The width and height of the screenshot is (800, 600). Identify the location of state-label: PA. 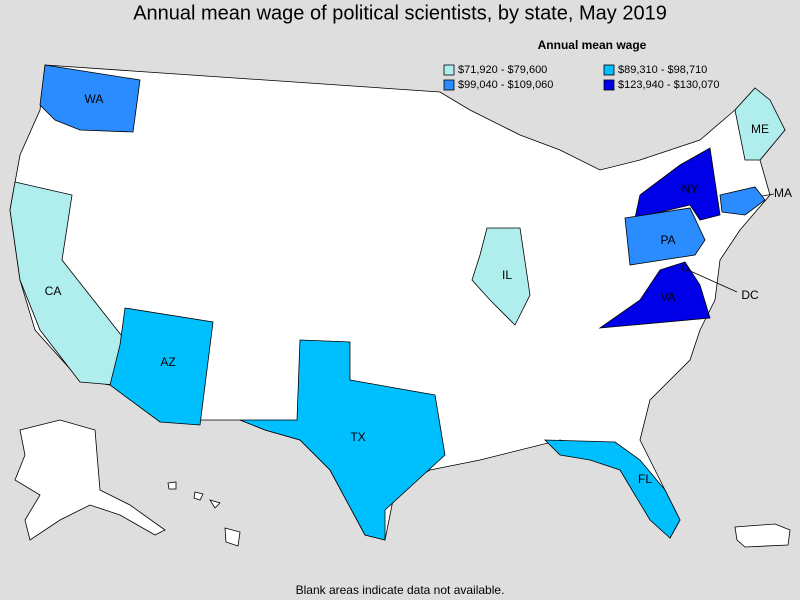
(667, 240).